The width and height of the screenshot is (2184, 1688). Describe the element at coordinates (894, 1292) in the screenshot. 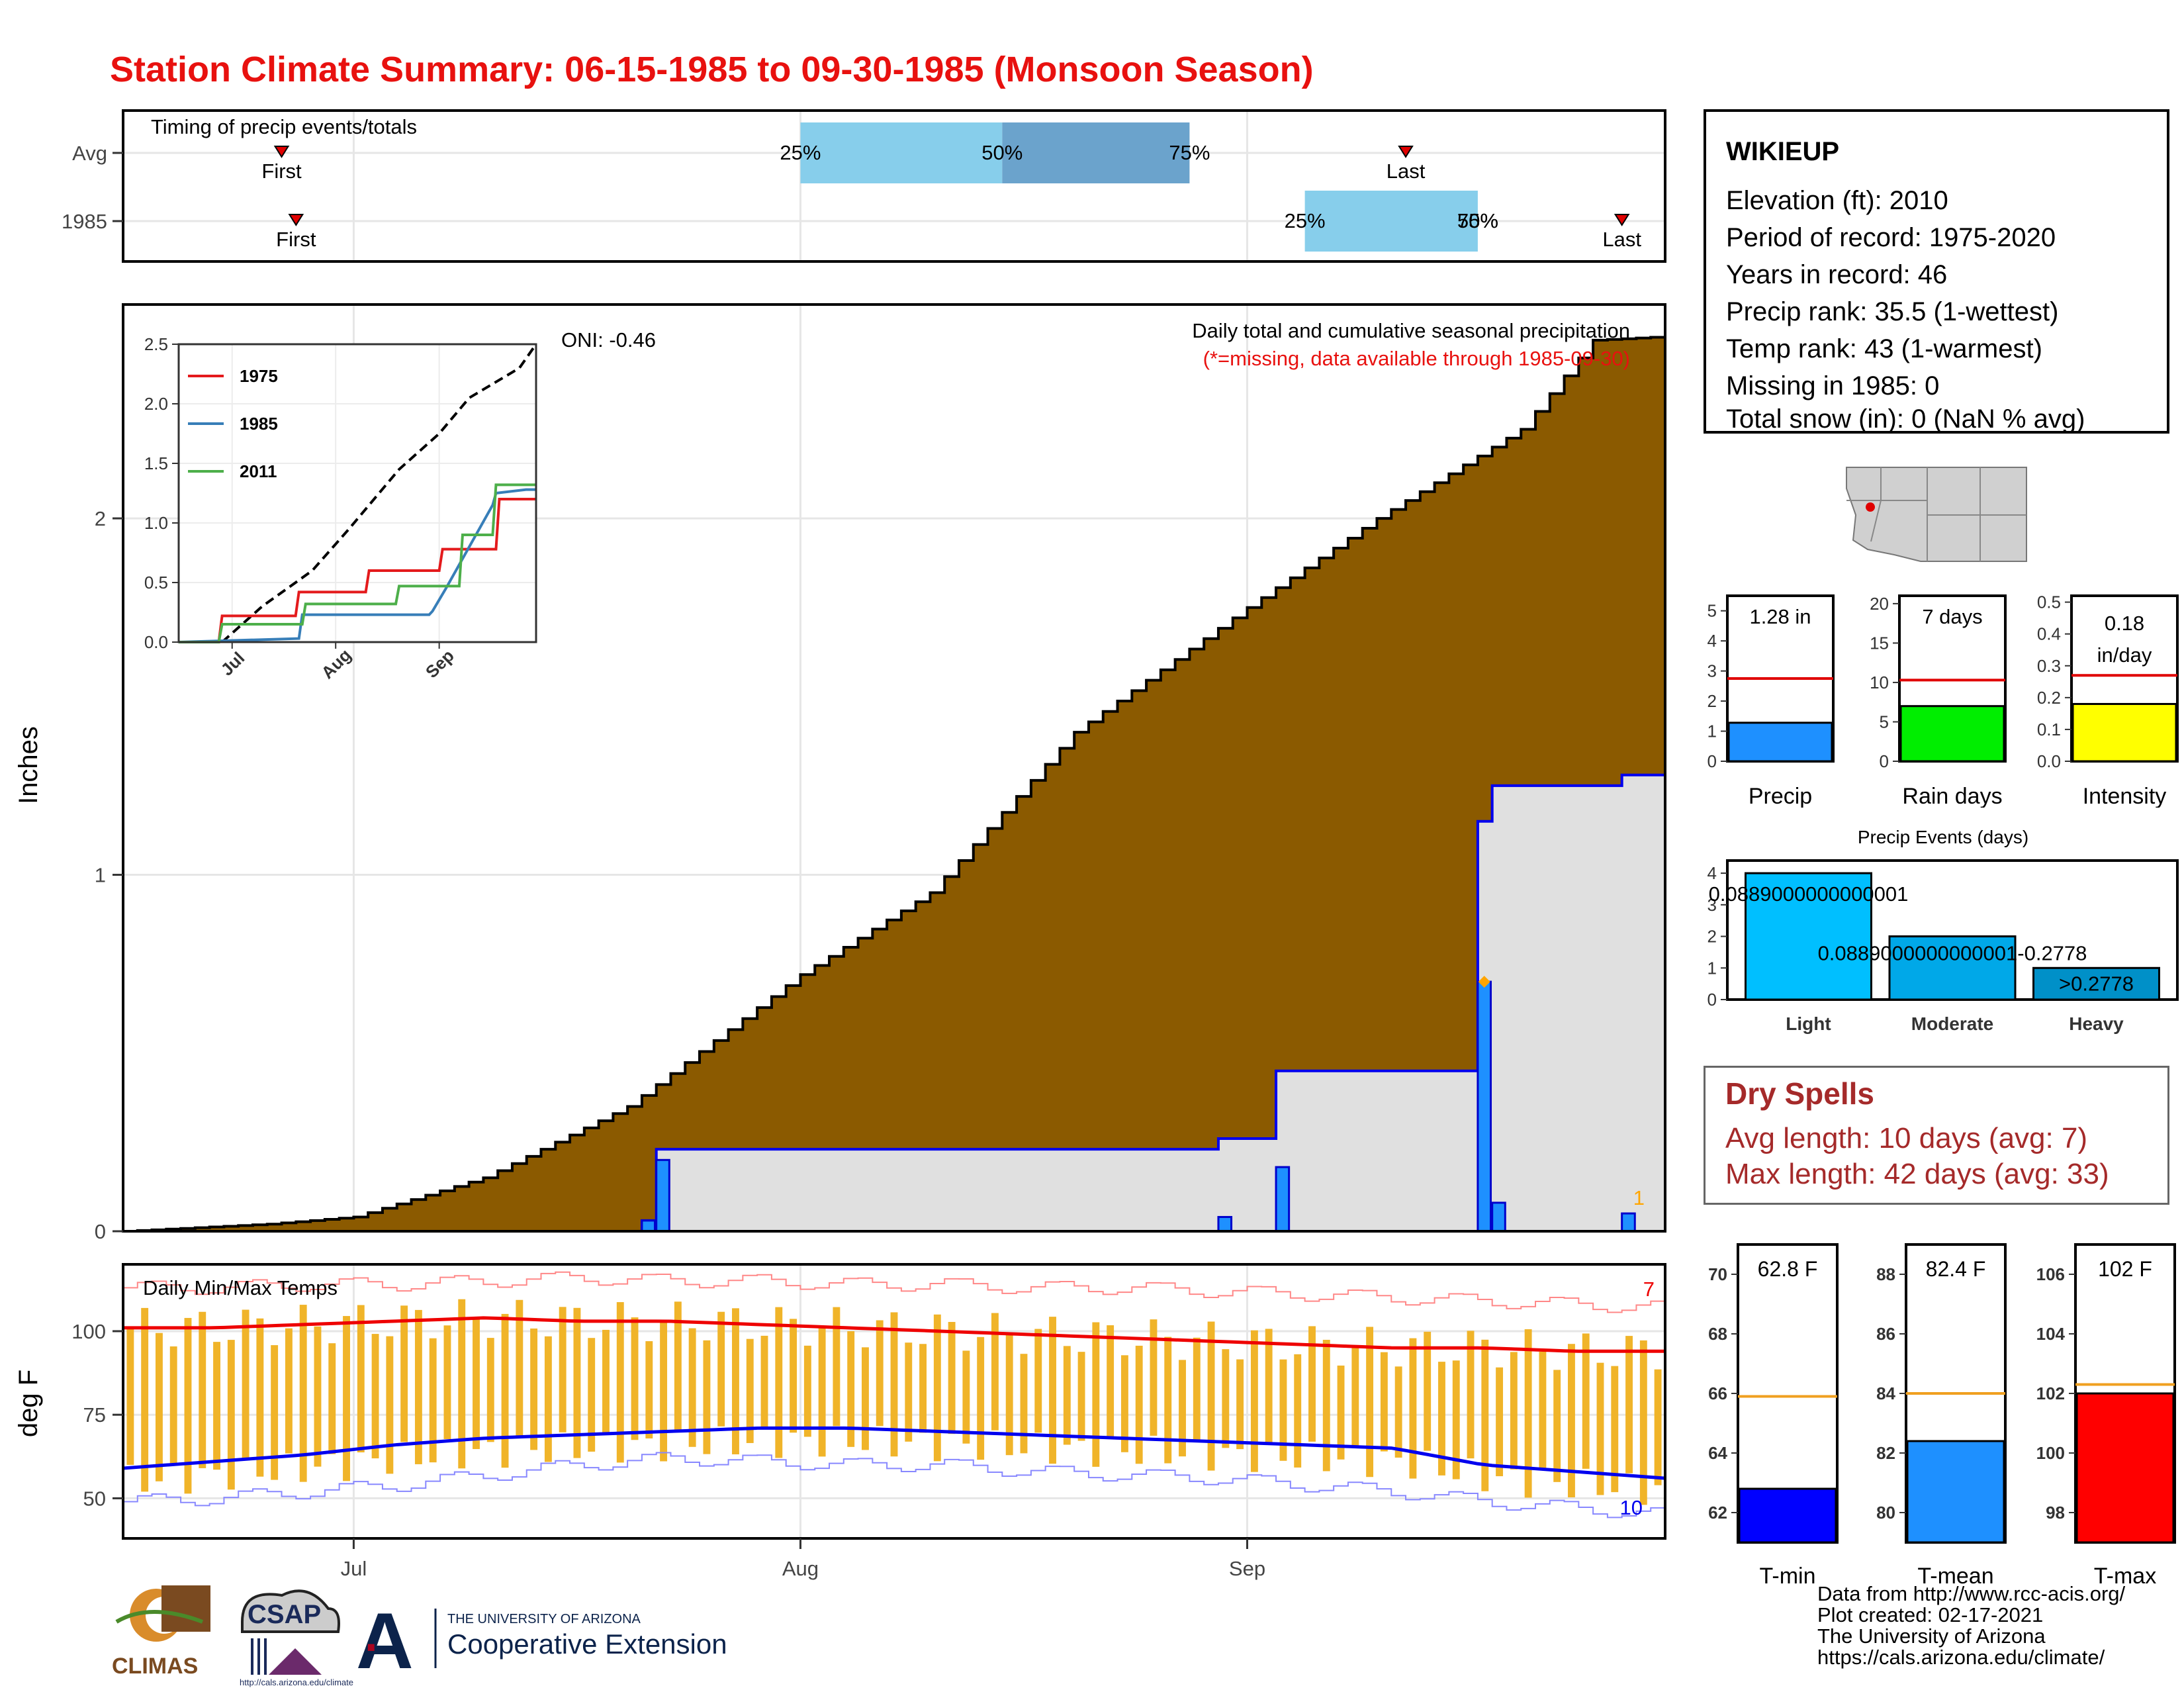

I see `record-max-line` at that location.